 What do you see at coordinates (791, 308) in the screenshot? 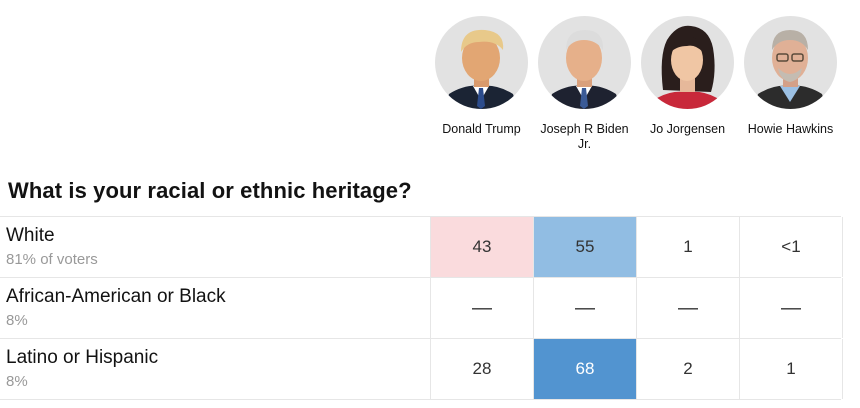
I see `result-cell-hawkins: —` at bounding box center [791, 308].